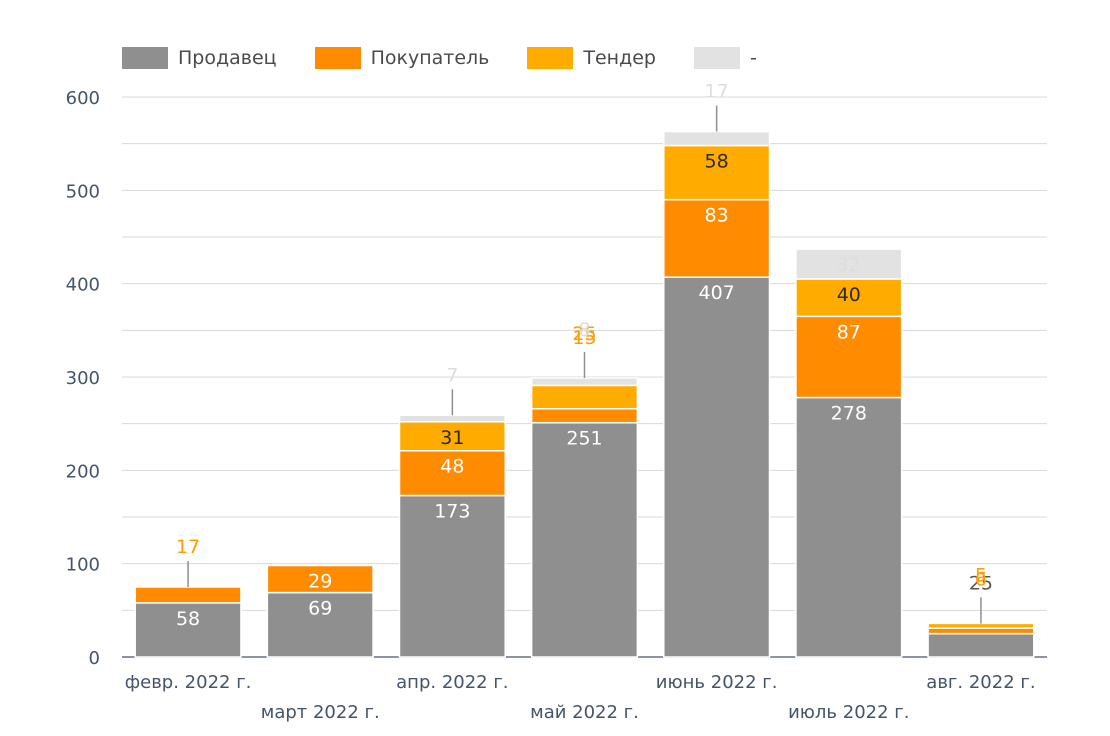 The image size is (1110, 736). Describe the element at coordinates (849, 414) in the screenshot. I see `data-label: 278` at that location.